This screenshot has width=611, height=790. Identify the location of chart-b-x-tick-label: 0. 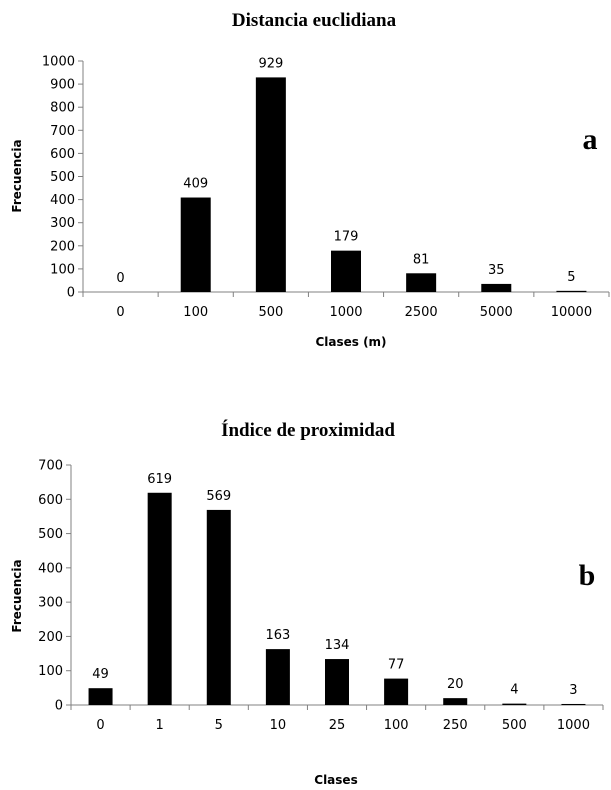
(100, 725).